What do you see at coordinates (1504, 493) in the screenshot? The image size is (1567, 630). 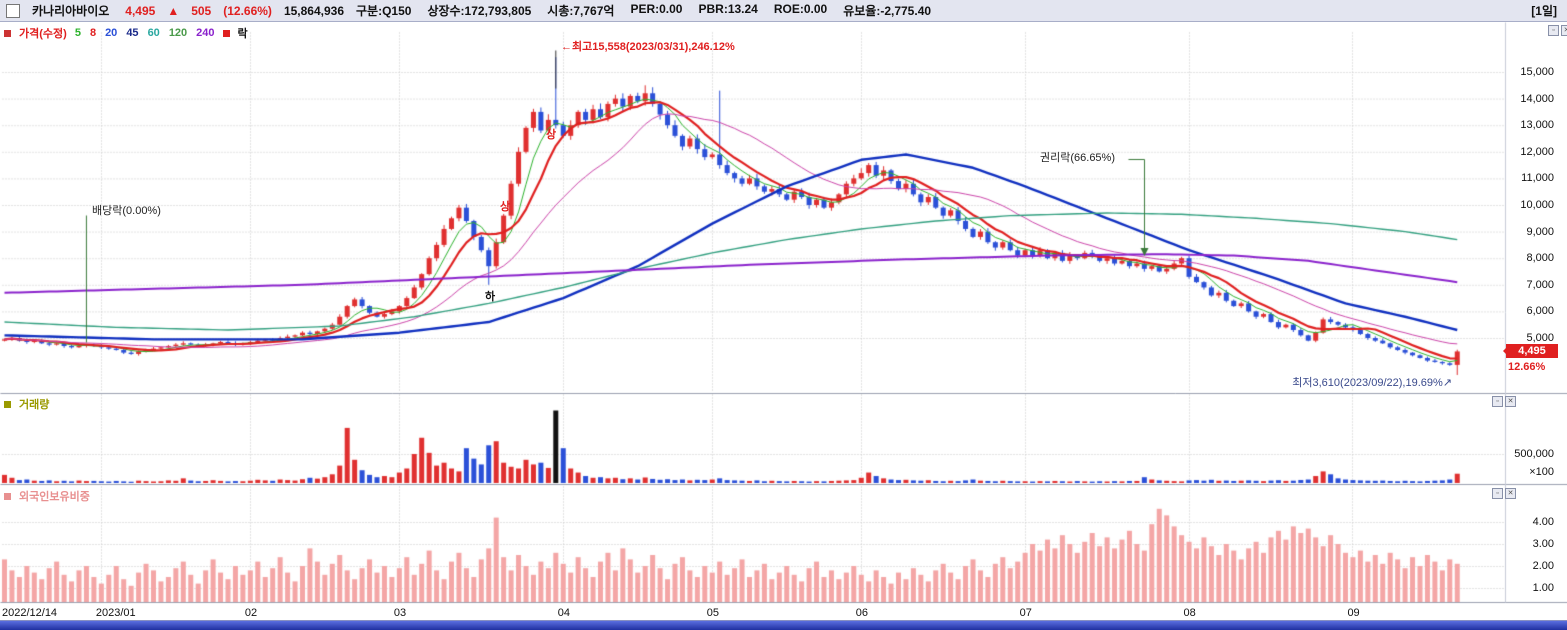 I see `foreign-pane-buttons: ▫ ✕` at bounding box center [1504, 493].